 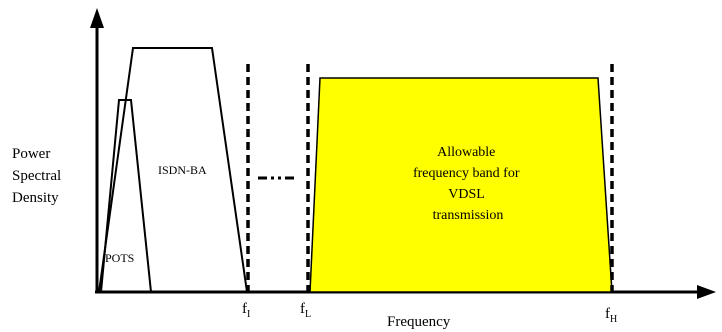 I want to click on vdsl-band-label-line: Allowable, so click(x=466, y=152).